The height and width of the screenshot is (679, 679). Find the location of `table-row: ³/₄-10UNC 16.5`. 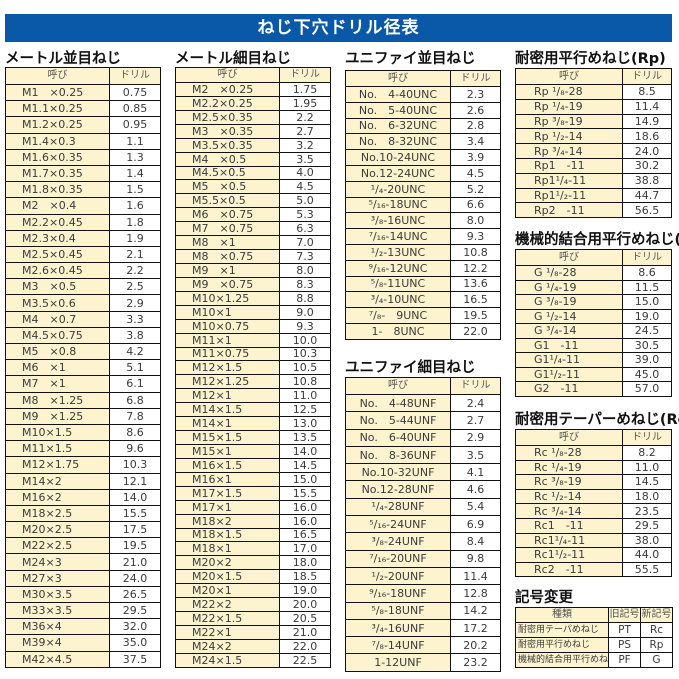

table-row: ³/₄-10UNC 16.5 is located at coordinates (423, 300).